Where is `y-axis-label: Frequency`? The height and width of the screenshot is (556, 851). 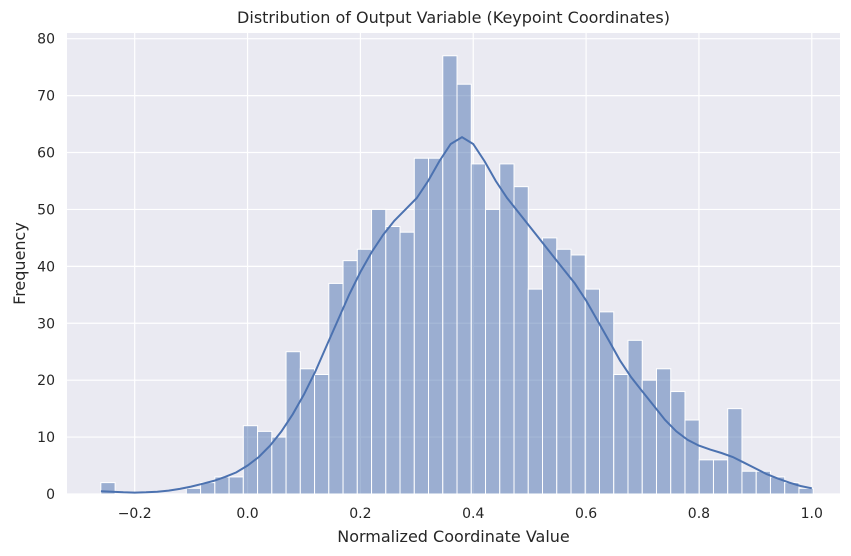 y-axis-label: Frequency is located at coordinates (19, 263).